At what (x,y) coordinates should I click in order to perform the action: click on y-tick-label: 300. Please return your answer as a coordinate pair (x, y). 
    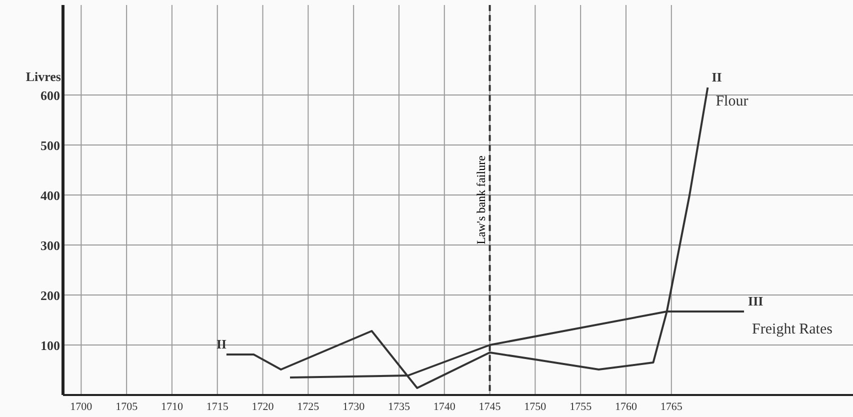
    Looking at the image, I should click on (50, 245).